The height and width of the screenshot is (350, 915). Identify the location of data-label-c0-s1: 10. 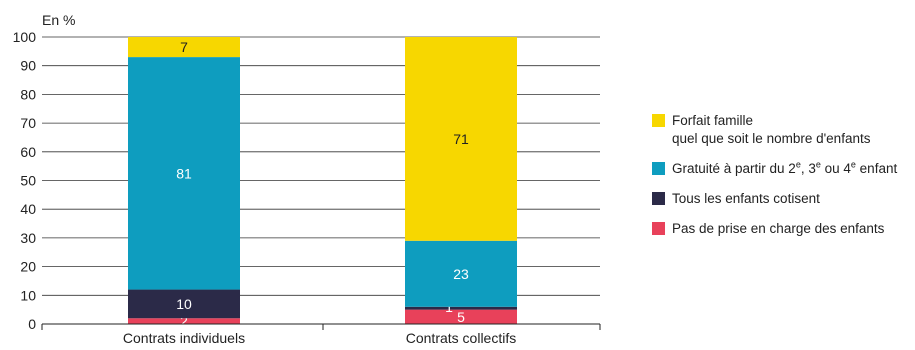
(184, 304).